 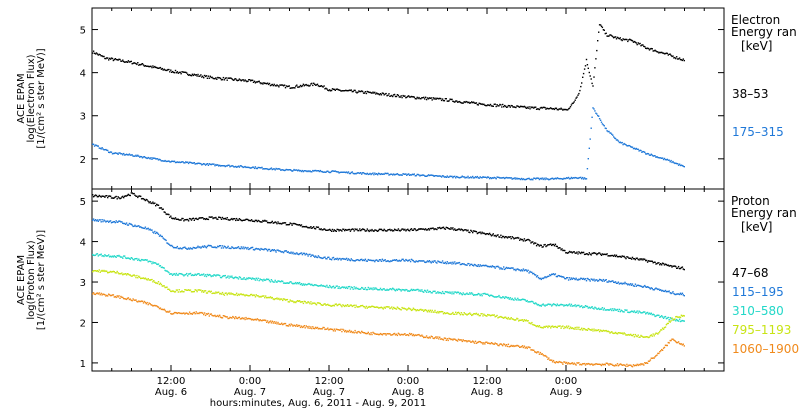 I want to click on x-tick-label: 12:00, so click(x=329, y=381).